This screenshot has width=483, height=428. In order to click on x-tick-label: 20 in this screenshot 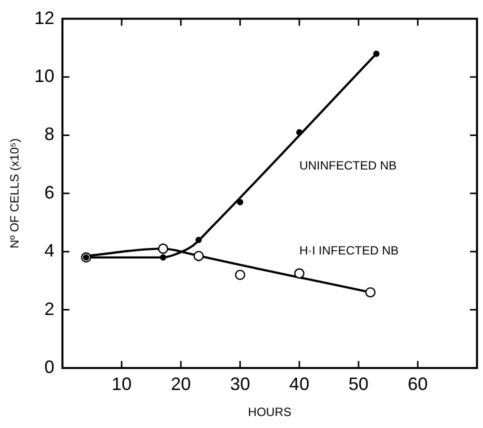, I will do `click(180, 384)`.